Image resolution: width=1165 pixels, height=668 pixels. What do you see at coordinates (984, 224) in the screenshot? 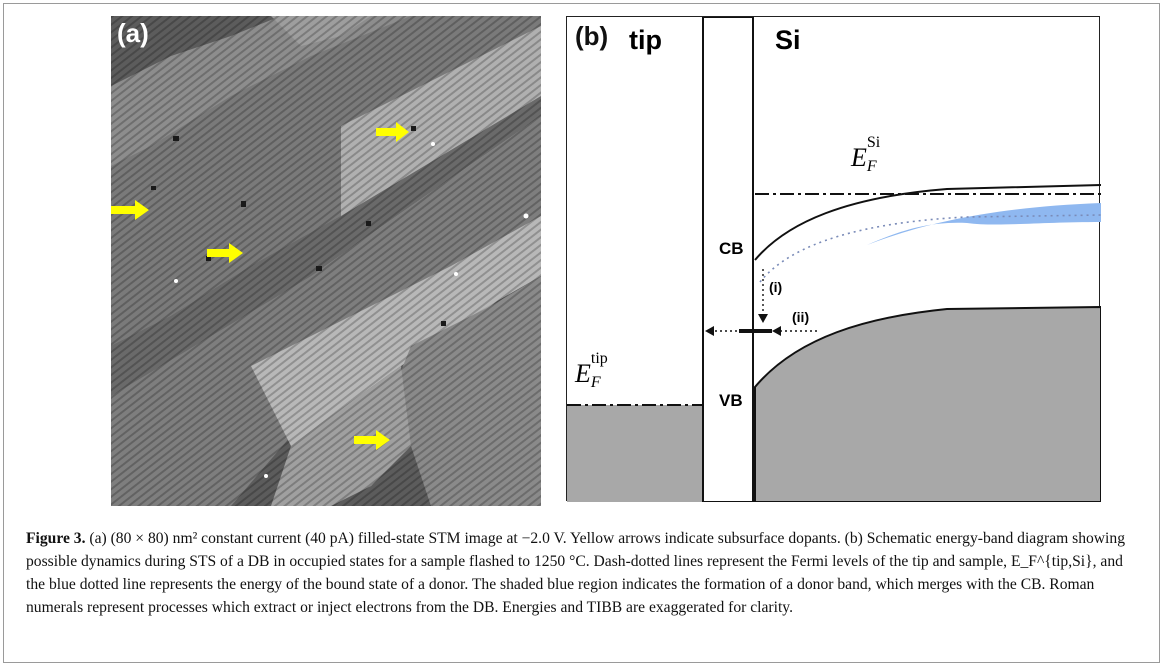
I see `donor-band` at bounding box center [984, 224].